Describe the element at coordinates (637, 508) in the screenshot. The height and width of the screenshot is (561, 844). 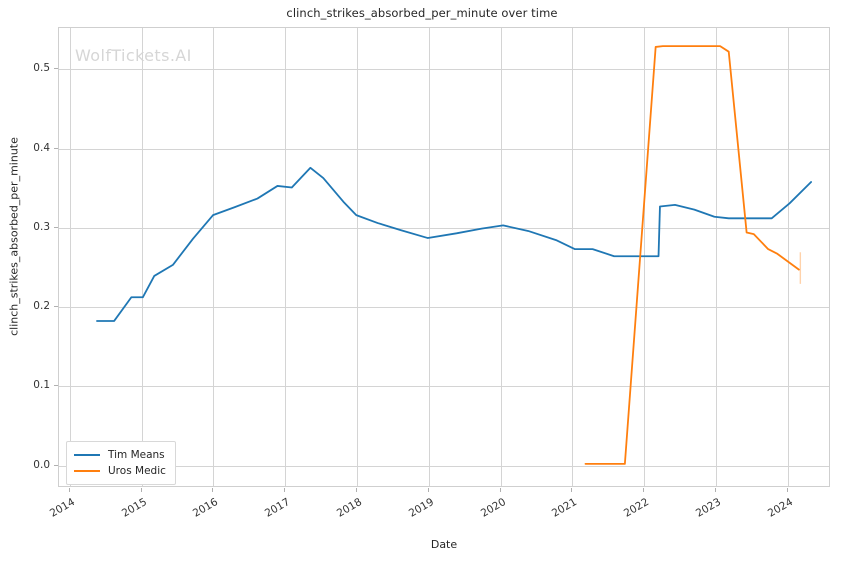
I see `x-tick-label: 2022` at that location.